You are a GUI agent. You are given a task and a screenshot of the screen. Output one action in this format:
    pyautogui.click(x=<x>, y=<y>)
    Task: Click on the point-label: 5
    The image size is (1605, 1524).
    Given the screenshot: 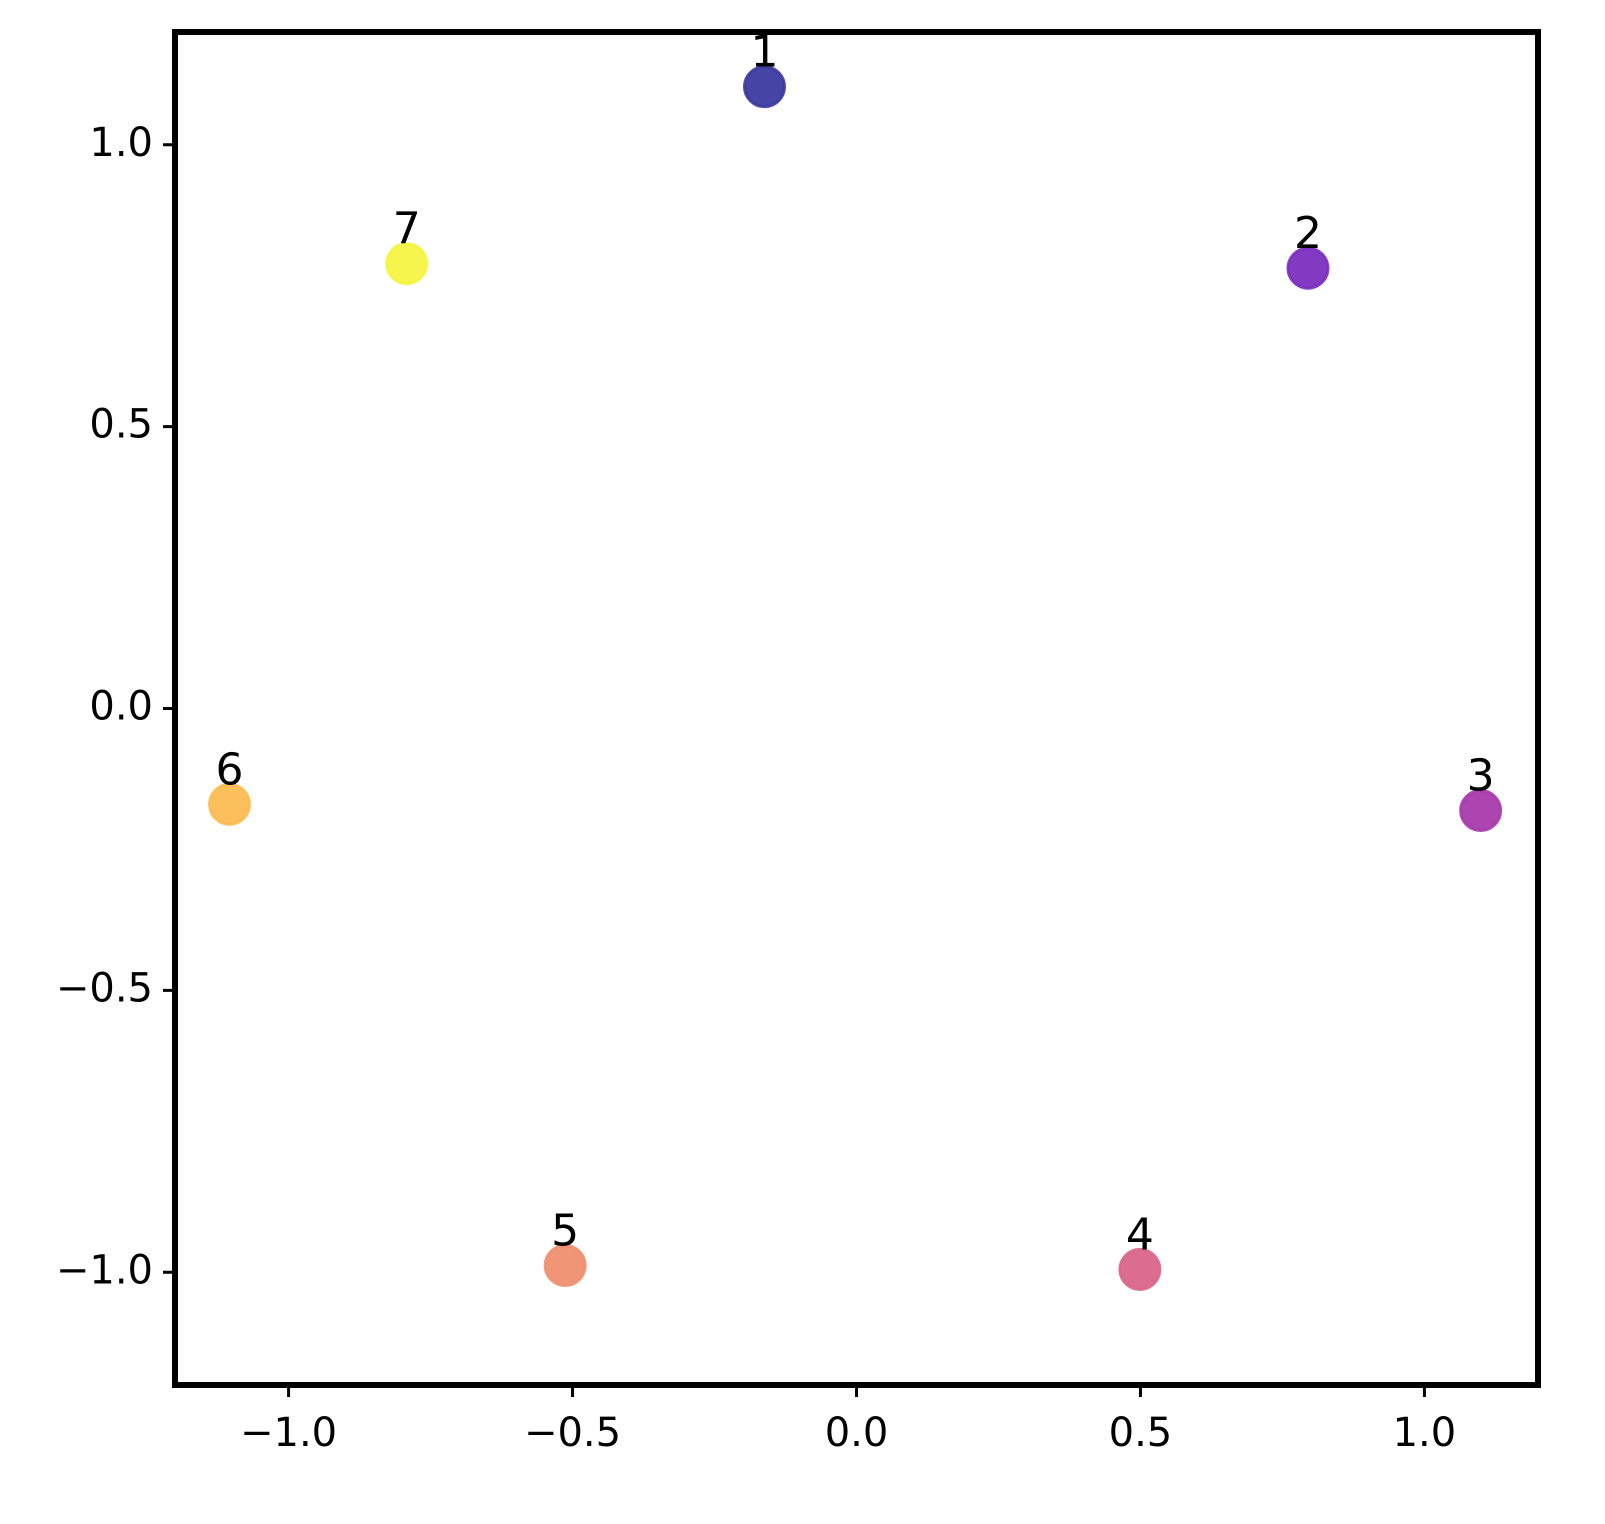 What is the action you would take?
    pyautogui.click(x=565, y=1230)
    